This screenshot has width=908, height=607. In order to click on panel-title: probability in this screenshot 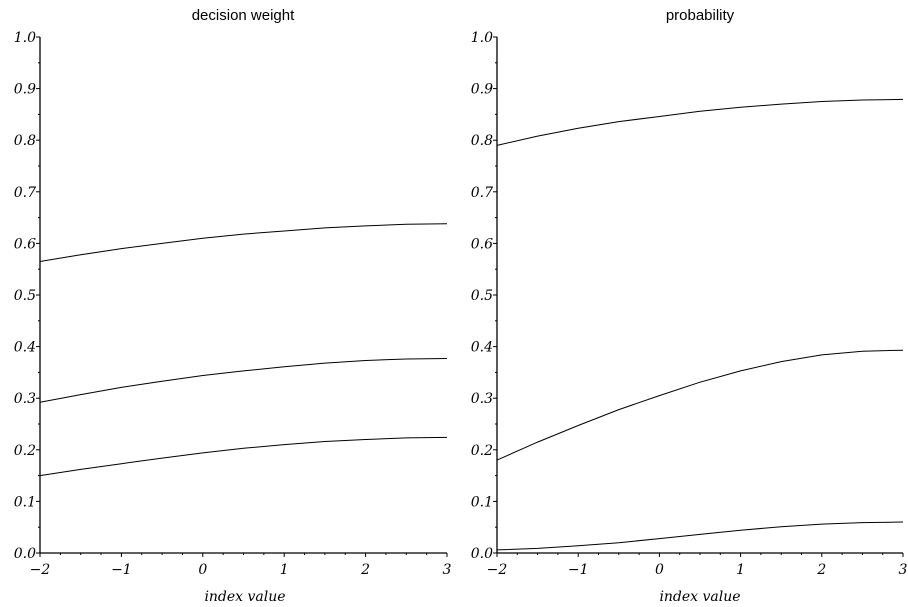, I will do `click(700, 15)`.